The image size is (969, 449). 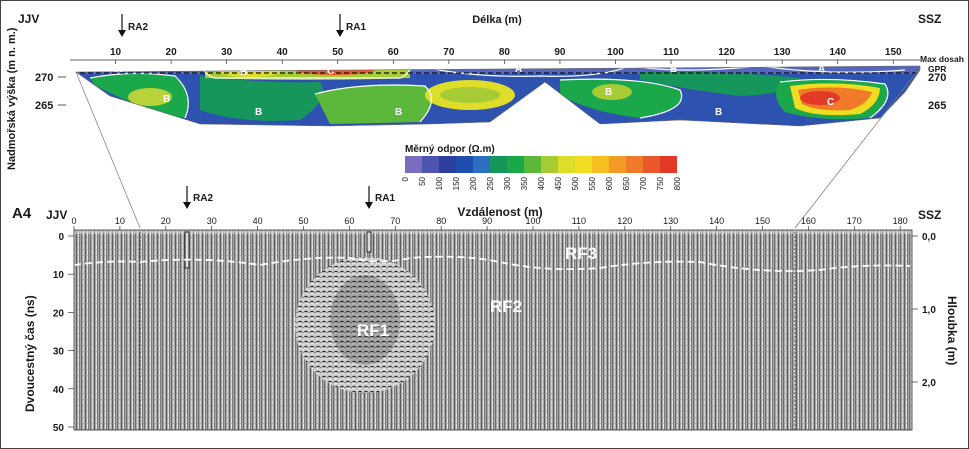 I want to click on bottom-y-tick-label: 10, so click(x=59, y=275).